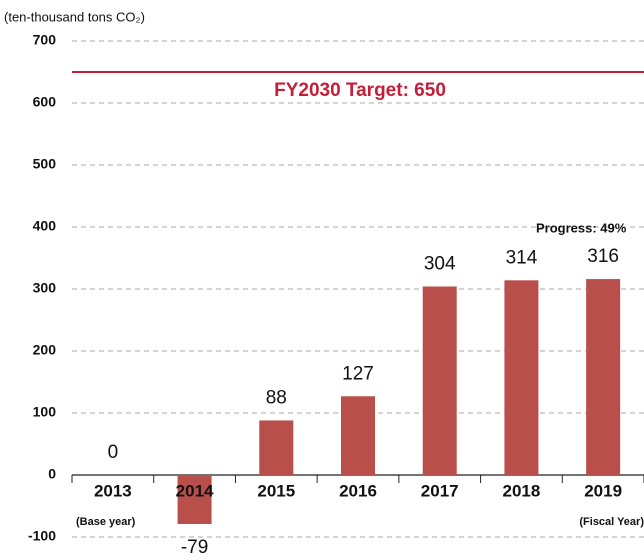  What do you see at coordinates (360, 90) in the screenshot?
I see `target-label: FY2030 Target: 650` at bounding box center [360, 90].